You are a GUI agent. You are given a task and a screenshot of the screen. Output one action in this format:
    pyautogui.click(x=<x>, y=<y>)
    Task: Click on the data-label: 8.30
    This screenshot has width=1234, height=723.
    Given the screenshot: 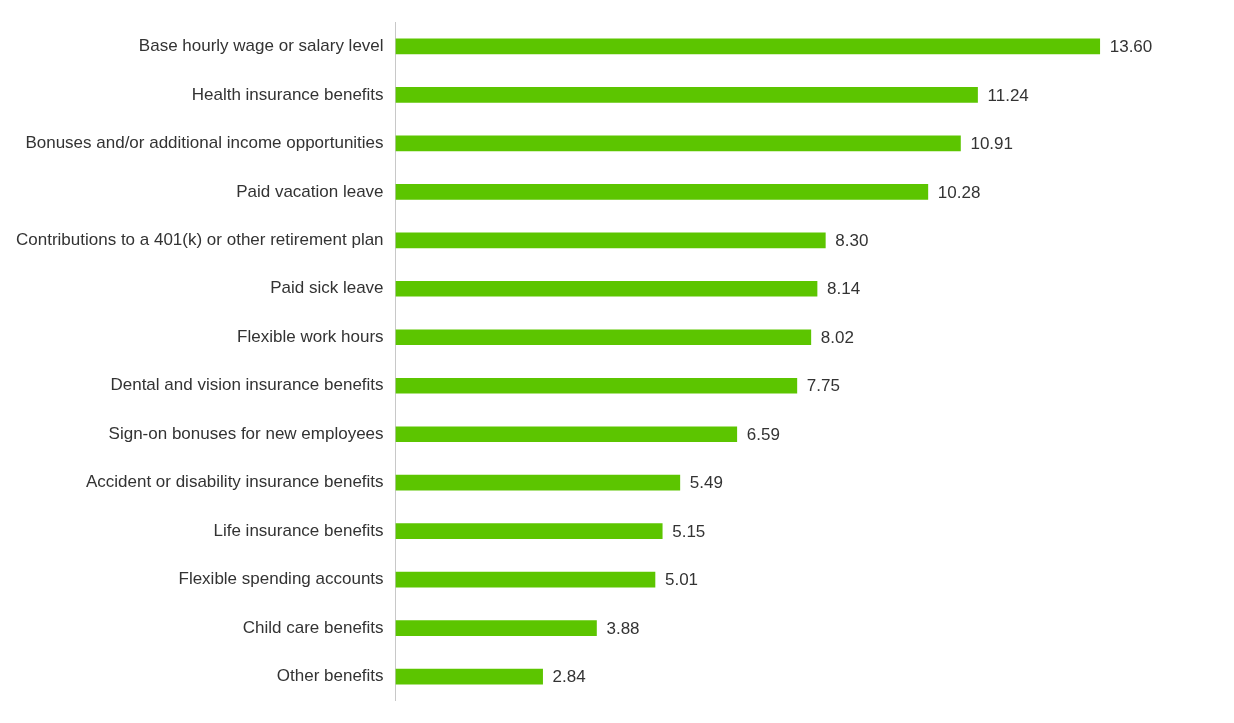 What is the action you would take?
    pyautogui.click(x=852, y=241)
    